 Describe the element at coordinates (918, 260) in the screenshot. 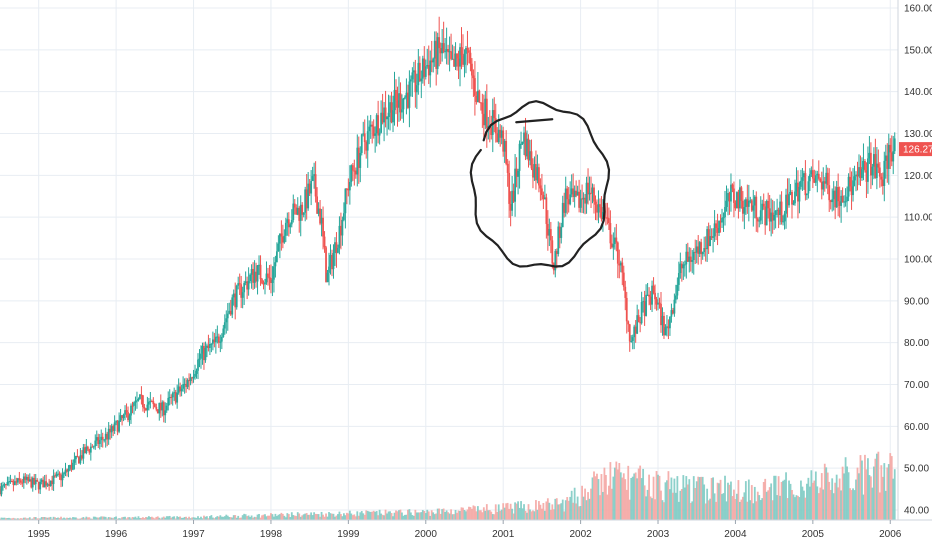

I see `y-tick-label: 100.00` at that location.